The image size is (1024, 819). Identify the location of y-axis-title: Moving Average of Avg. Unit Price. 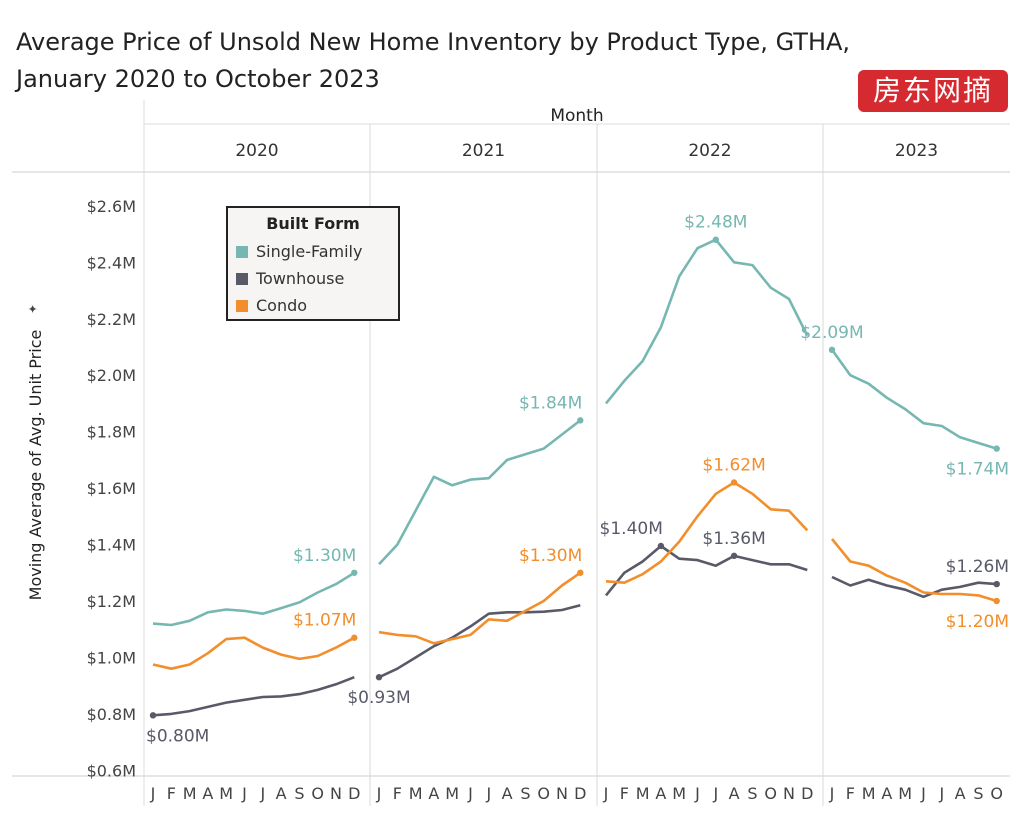
(35, 465).